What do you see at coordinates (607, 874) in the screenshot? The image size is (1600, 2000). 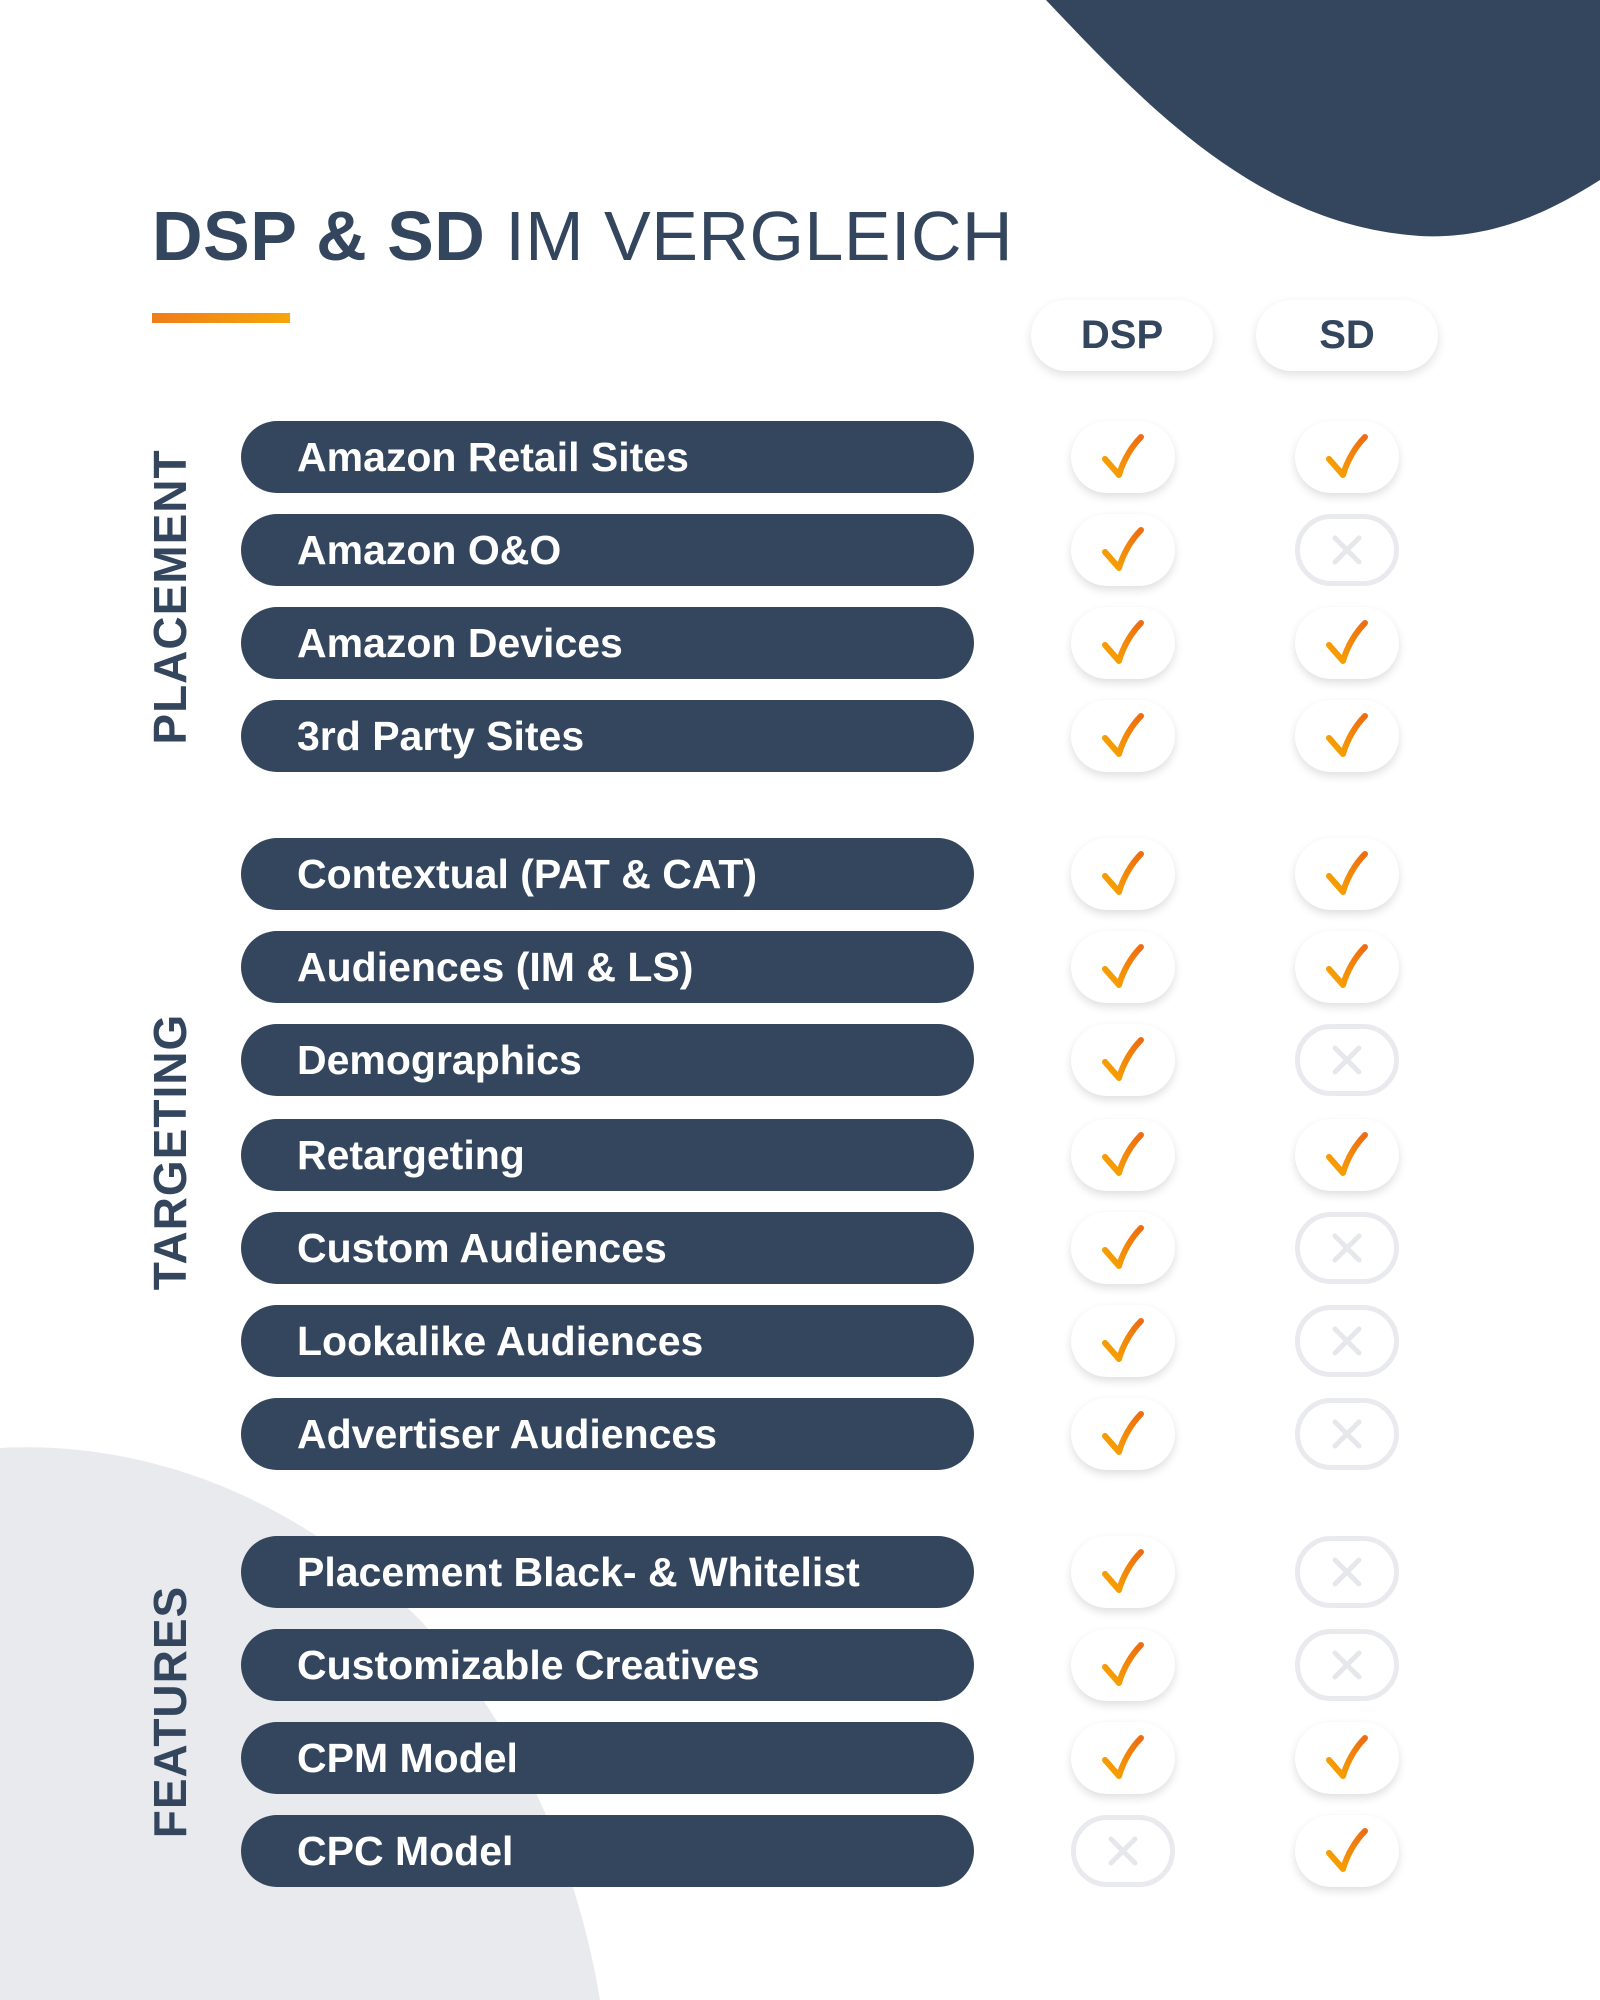 I see `feature-row-label: Contextual (PAT & CAT)` at bounding box center [607, 874].